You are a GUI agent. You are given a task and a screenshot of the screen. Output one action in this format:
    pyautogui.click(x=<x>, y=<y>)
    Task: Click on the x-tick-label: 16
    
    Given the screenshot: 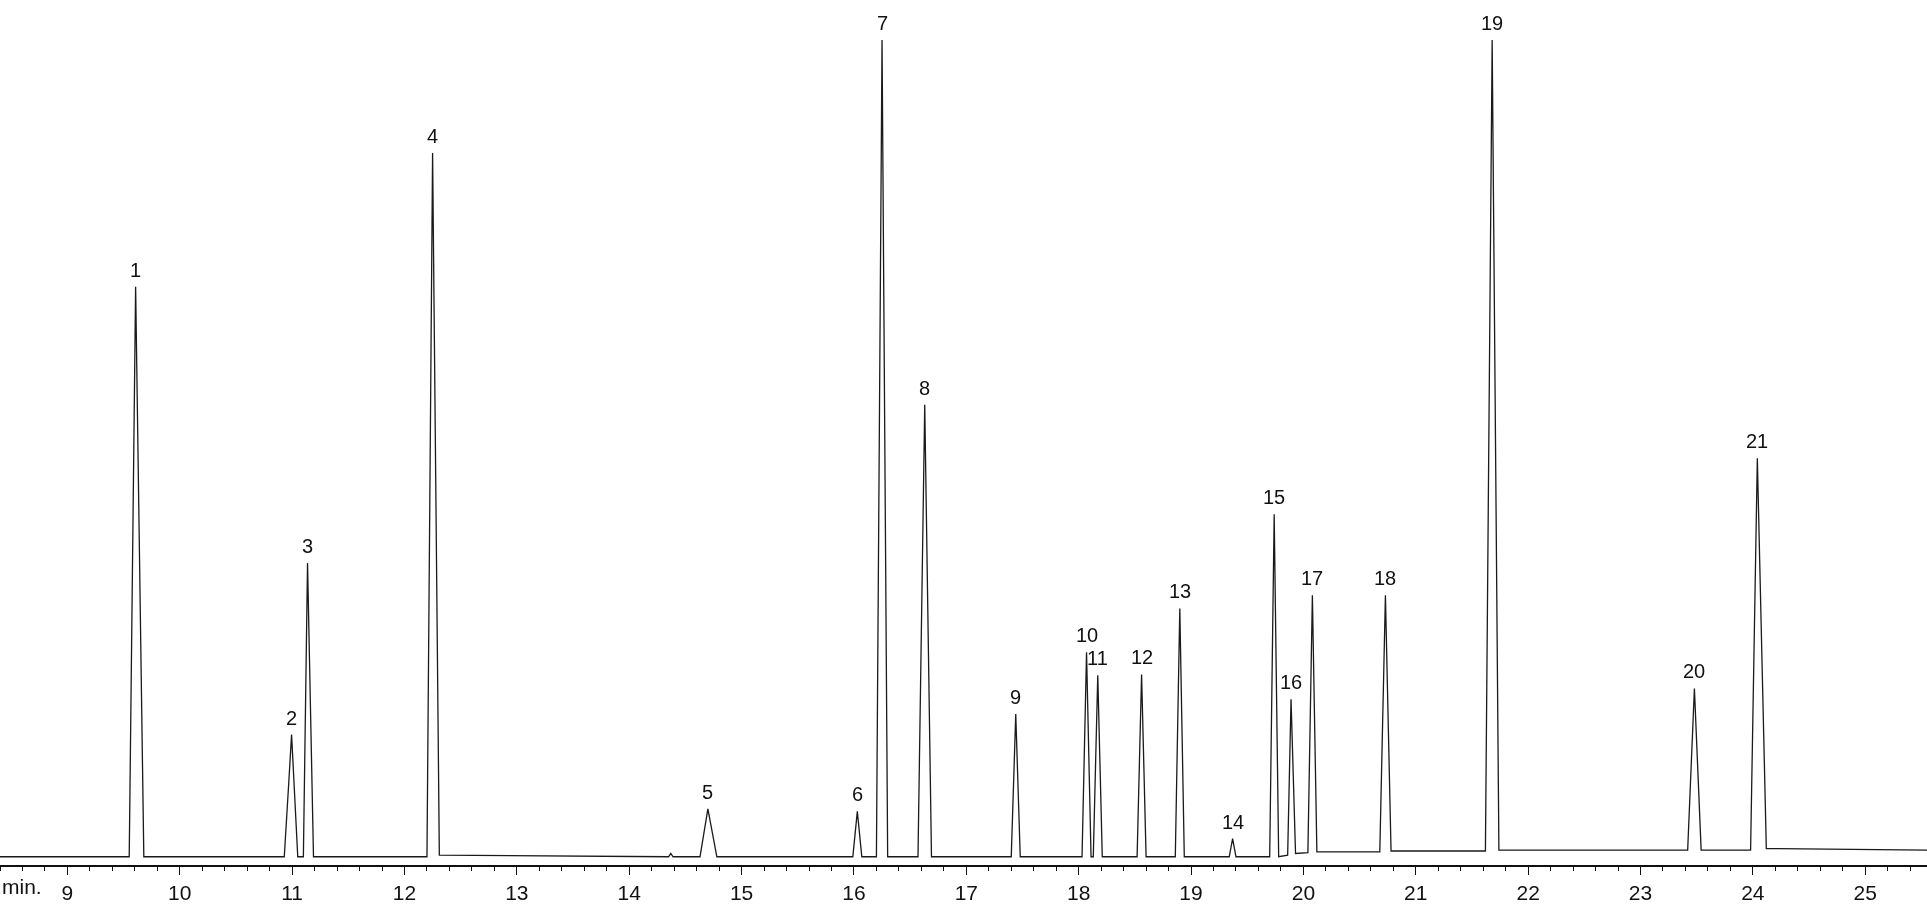 What is the action you would take?
    pyautogui.click(x=854, y=892)
    